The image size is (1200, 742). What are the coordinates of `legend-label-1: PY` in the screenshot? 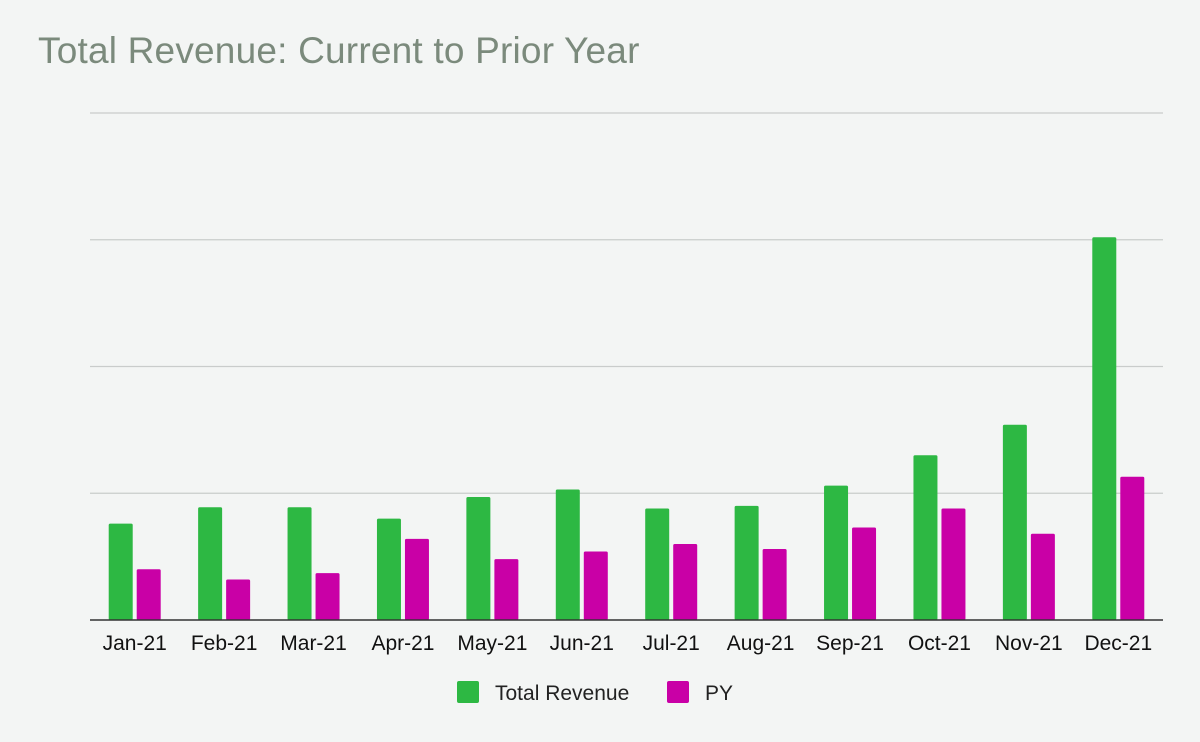 It's located at (719, 693).